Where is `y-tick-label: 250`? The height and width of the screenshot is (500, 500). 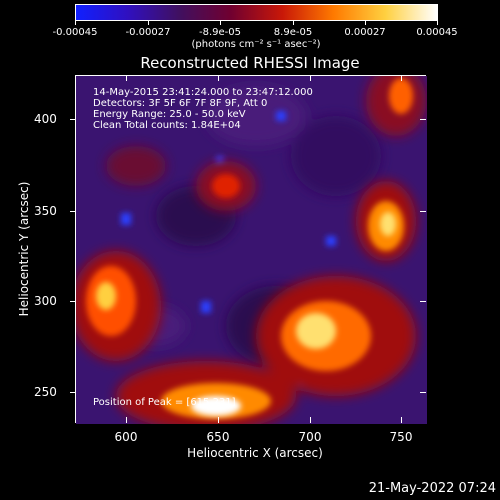 y-tick-label: 250 is located at coordinates (45, 392).